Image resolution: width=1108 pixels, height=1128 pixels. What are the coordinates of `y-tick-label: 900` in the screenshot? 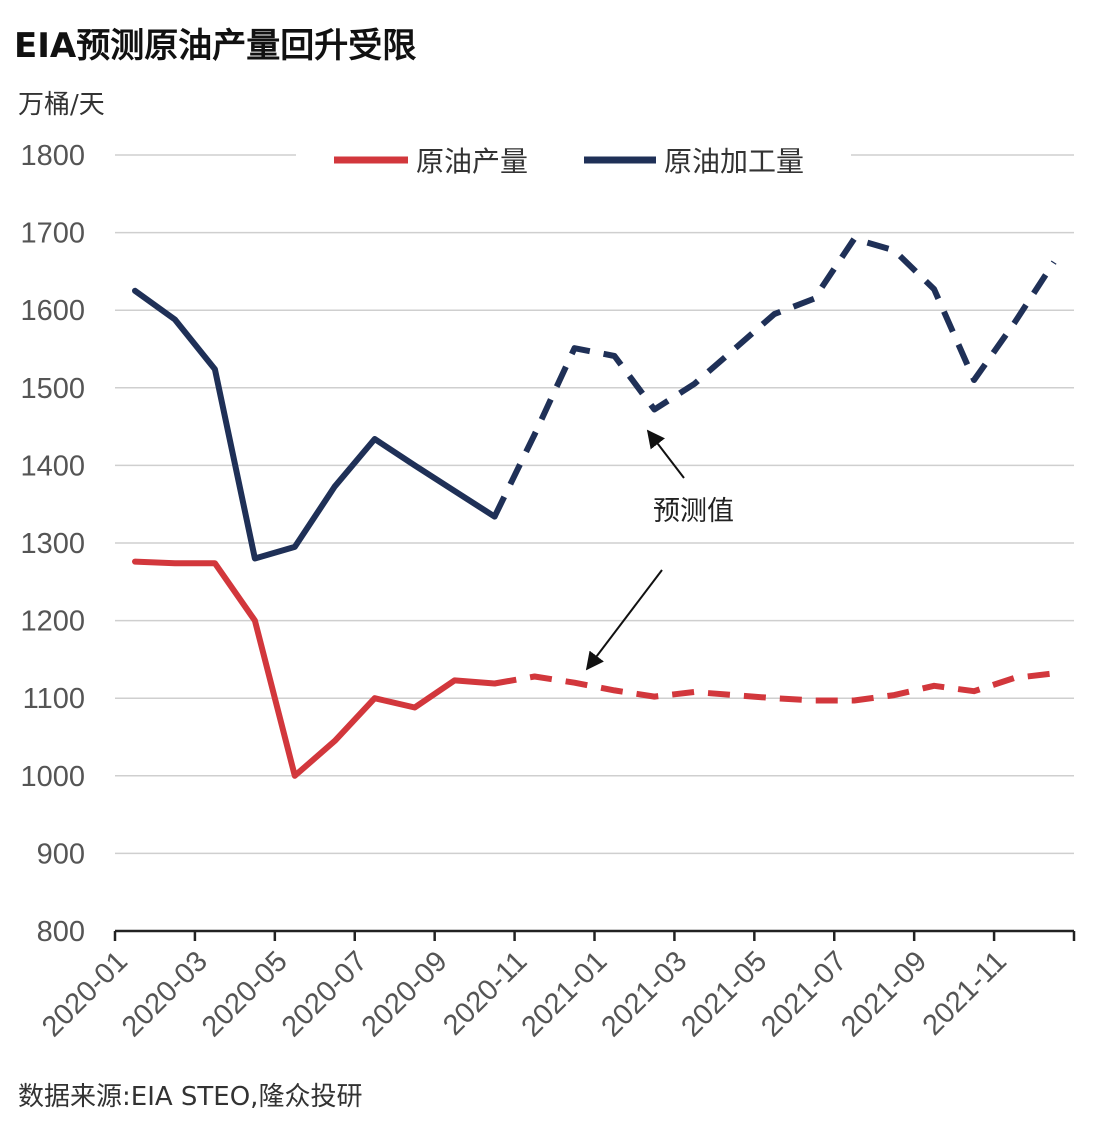 It's located at (61, 854).